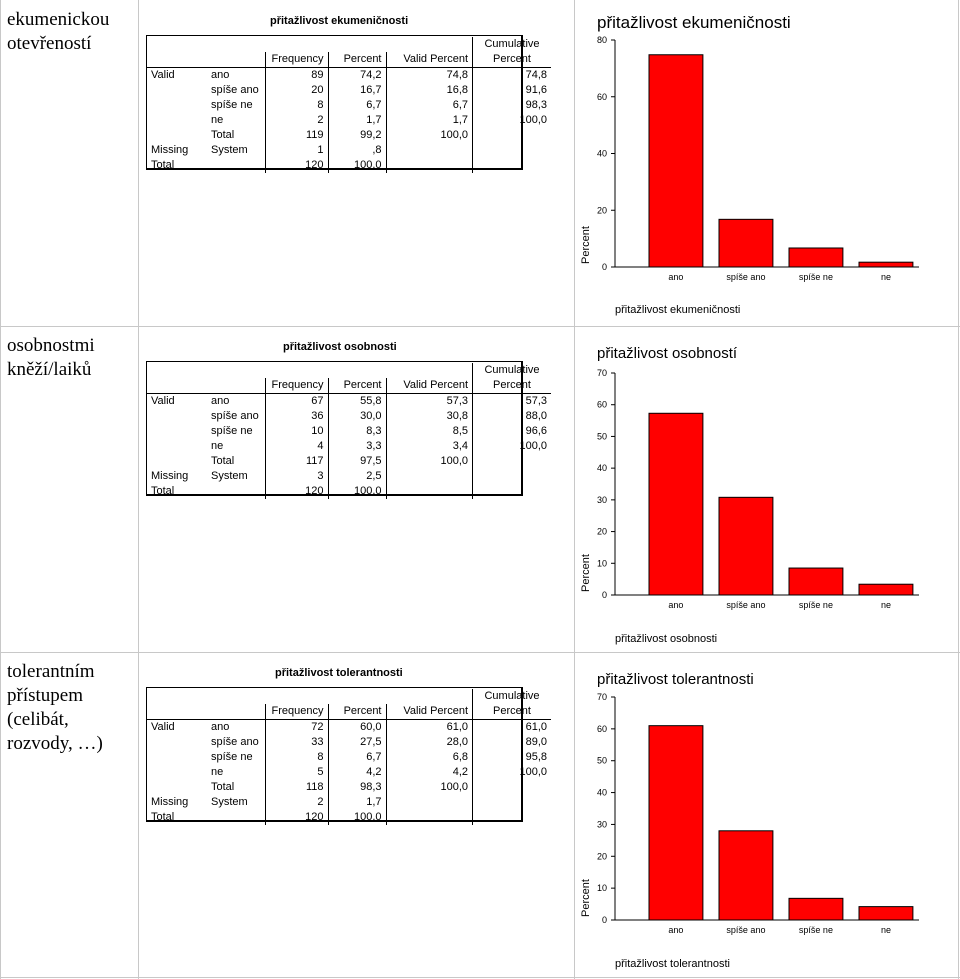 This screenshot has height=979, width=960. I want to click on y-tick-label: 10, so click(602, 563).